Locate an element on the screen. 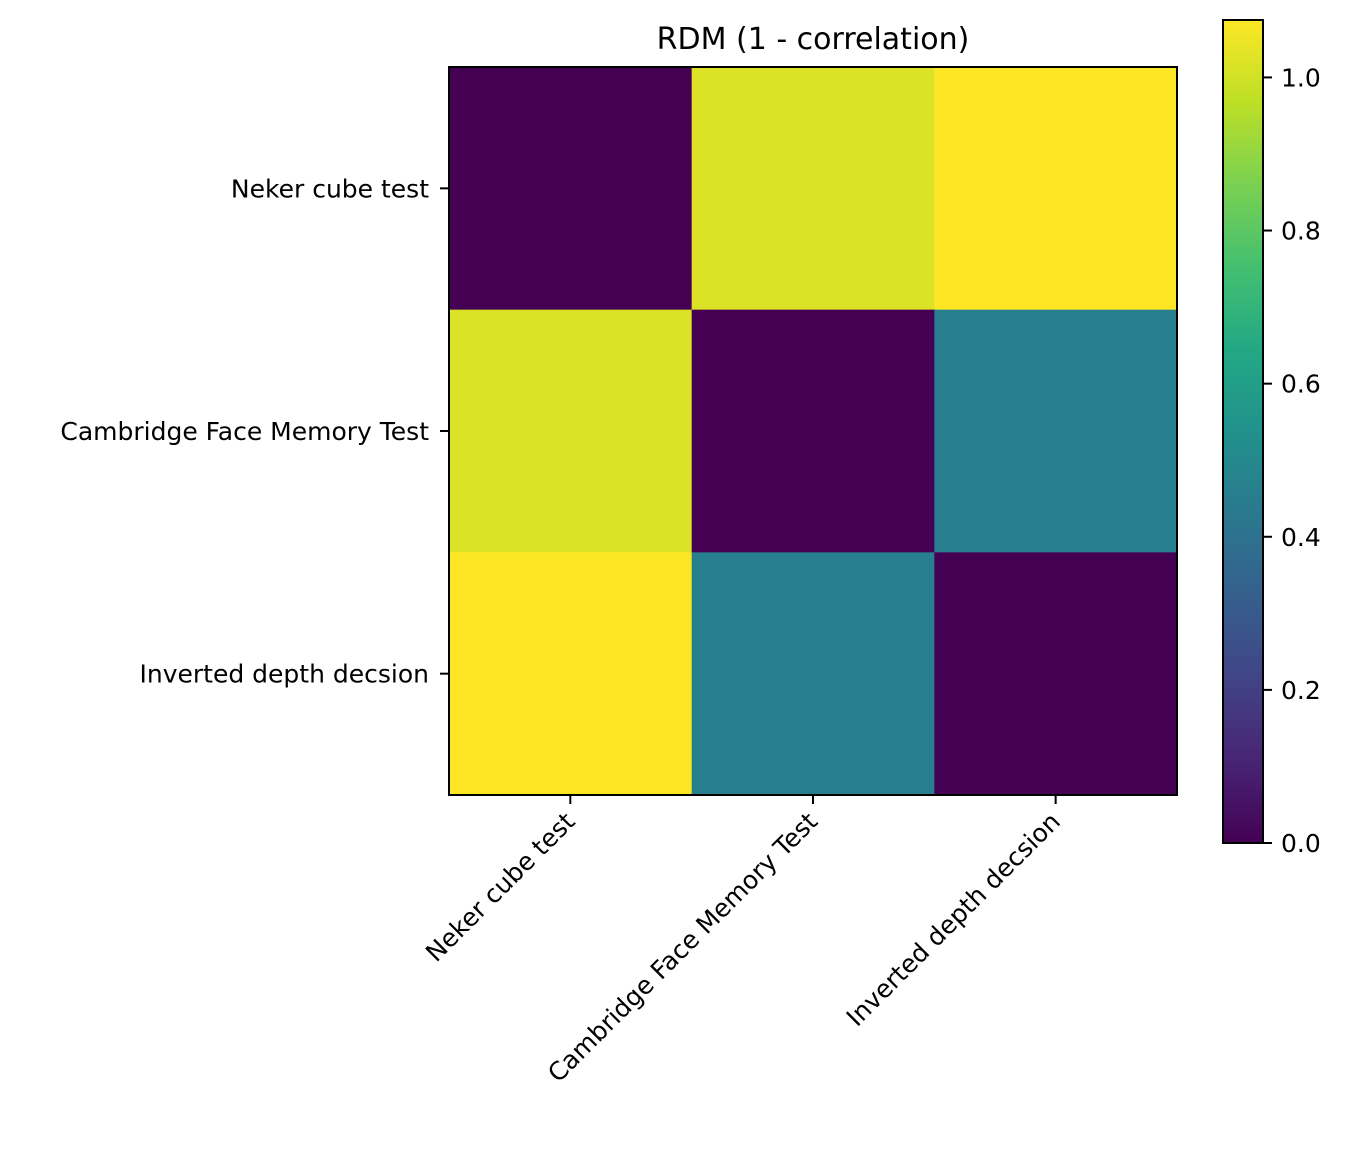 This screenshot has width=1347, height=1149. colorbar-tick-label: 0.8 is located at coordinates (1301, 231).